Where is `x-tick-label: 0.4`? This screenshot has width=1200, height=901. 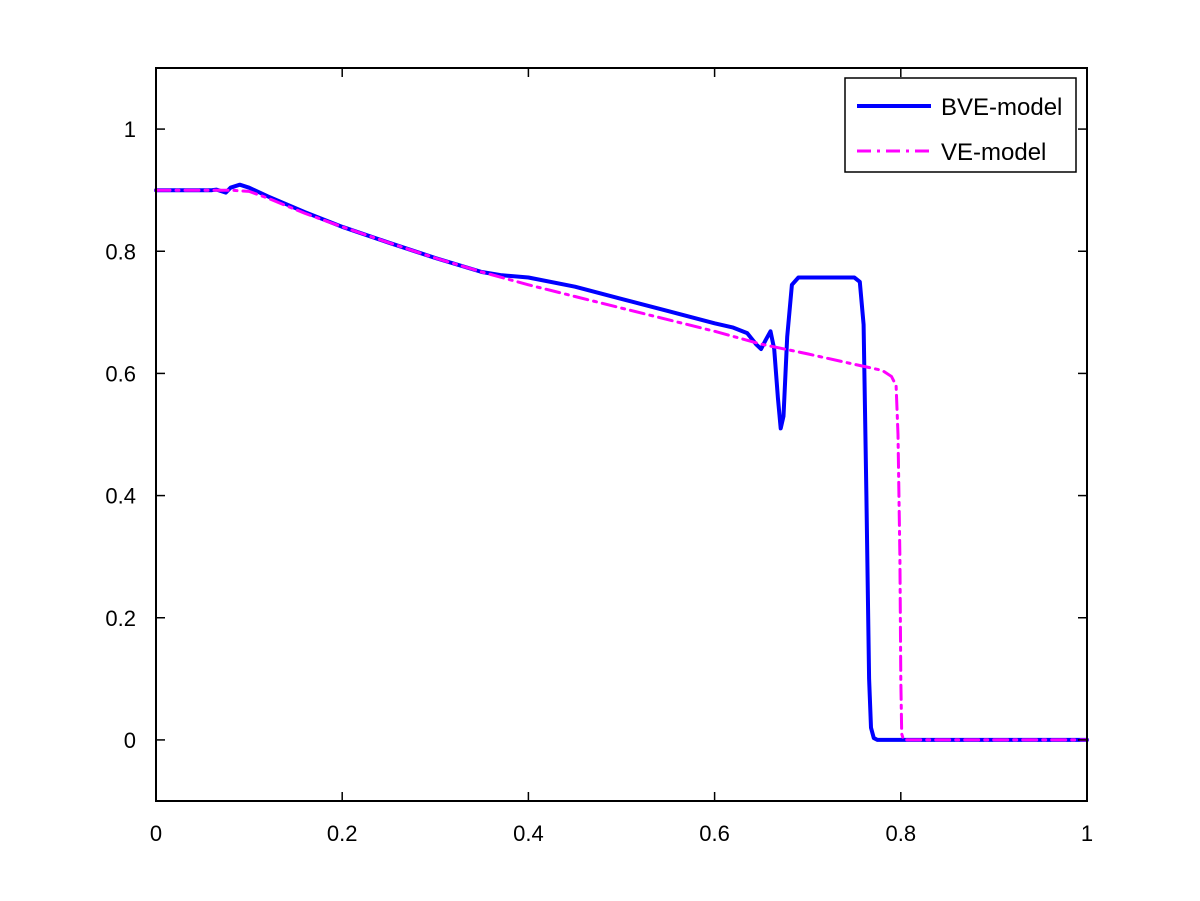
x-tick-label: 0.4 is located at coordinates (528, 833).